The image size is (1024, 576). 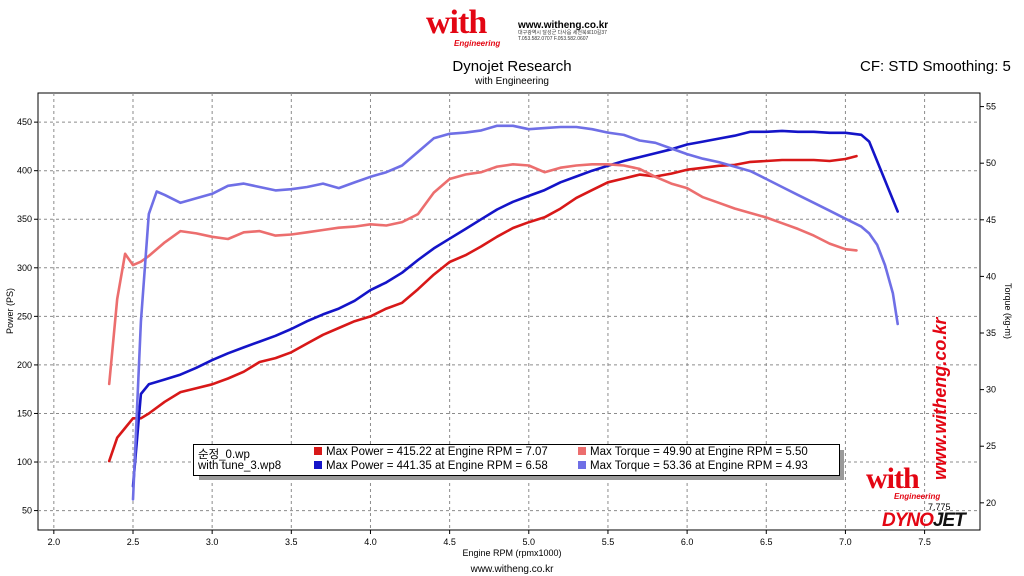 I want to click on legend-entry-torque: Max Torque = 53.36 at Engine RPM = 4.93, so click(x=693, y=466).